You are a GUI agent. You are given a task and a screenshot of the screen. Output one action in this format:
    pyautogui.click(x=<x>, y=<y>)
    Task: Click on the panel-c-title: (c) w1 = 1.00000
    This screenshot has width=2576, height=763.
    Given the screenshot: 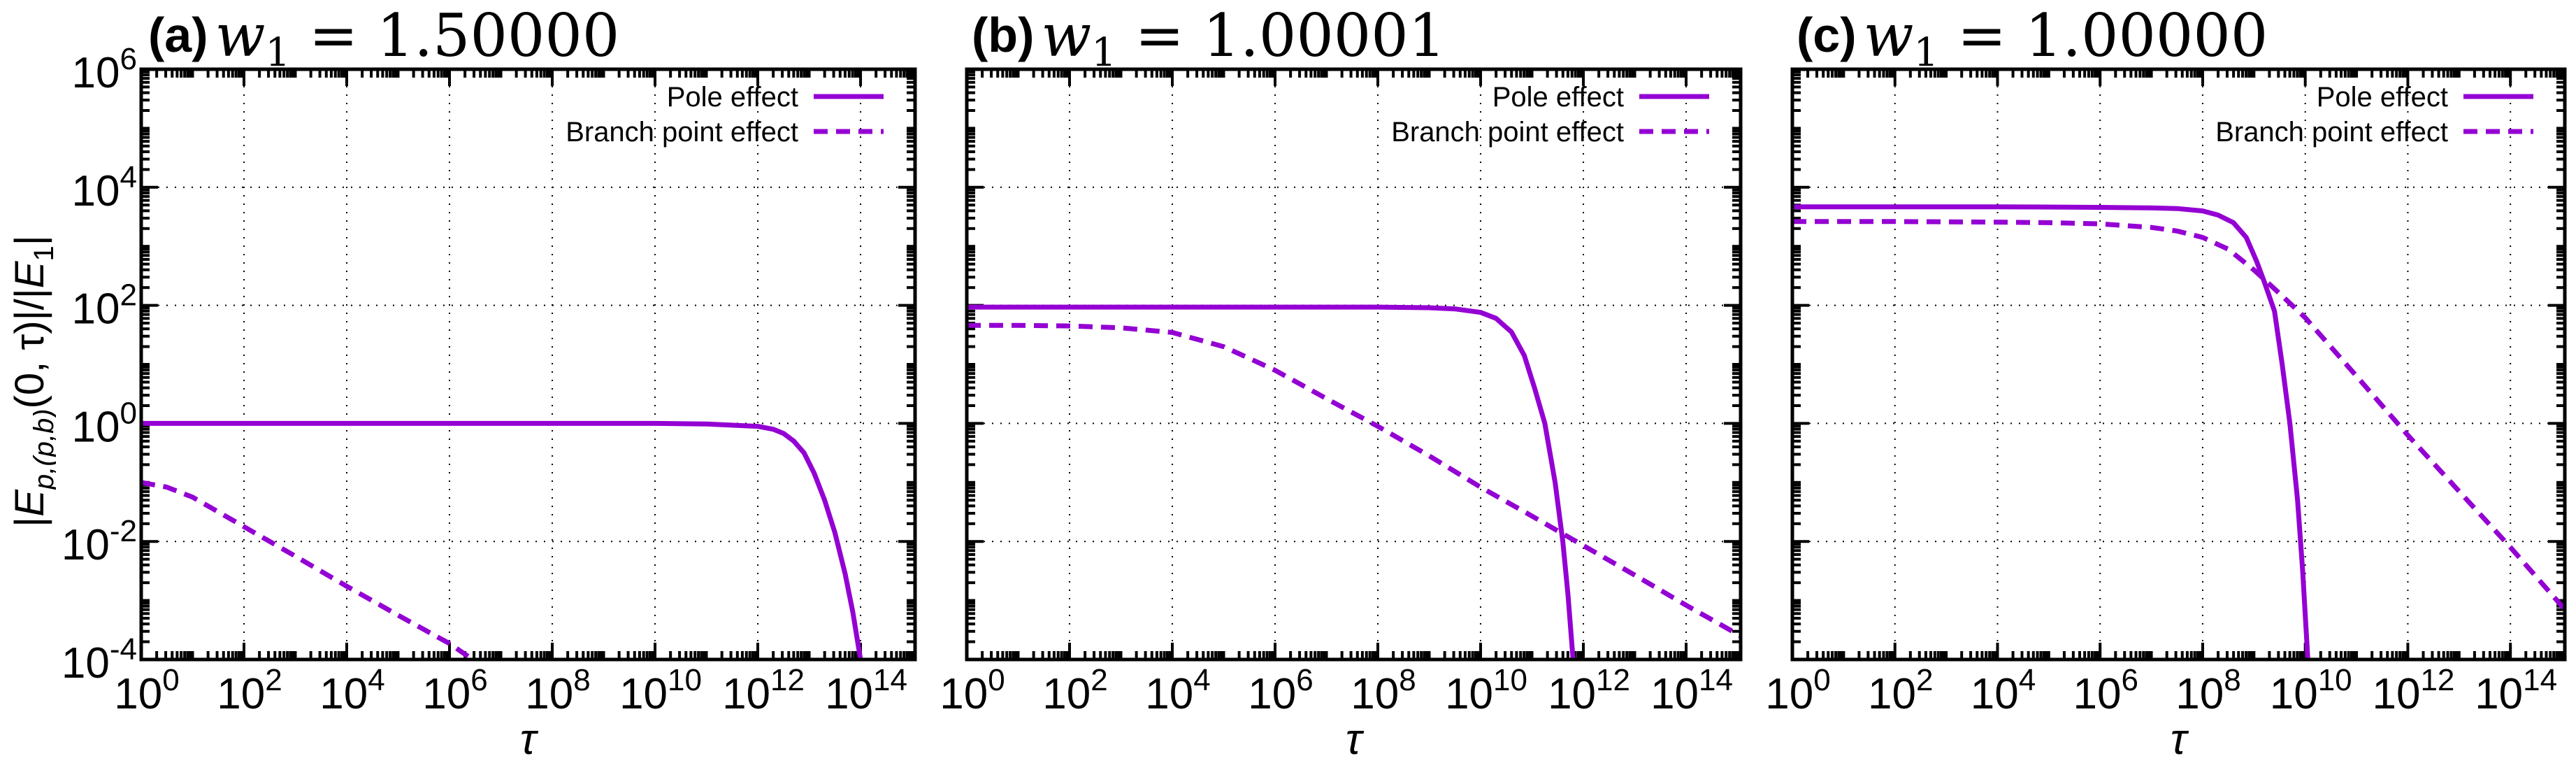 What is the action you would take?
    pyautogui.click(x=2032, y=39)
    